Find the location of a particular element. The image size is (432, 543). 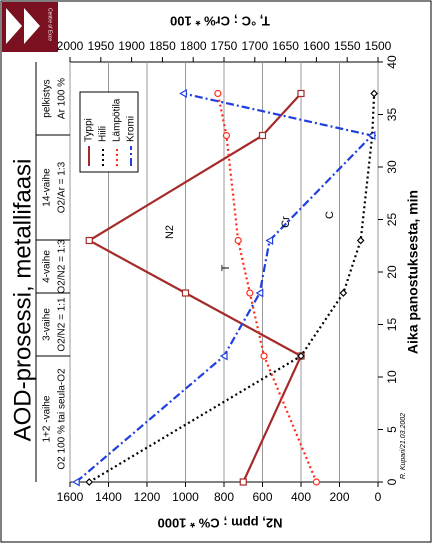

legend-label: Hiili is located at coordinates (103, 134).